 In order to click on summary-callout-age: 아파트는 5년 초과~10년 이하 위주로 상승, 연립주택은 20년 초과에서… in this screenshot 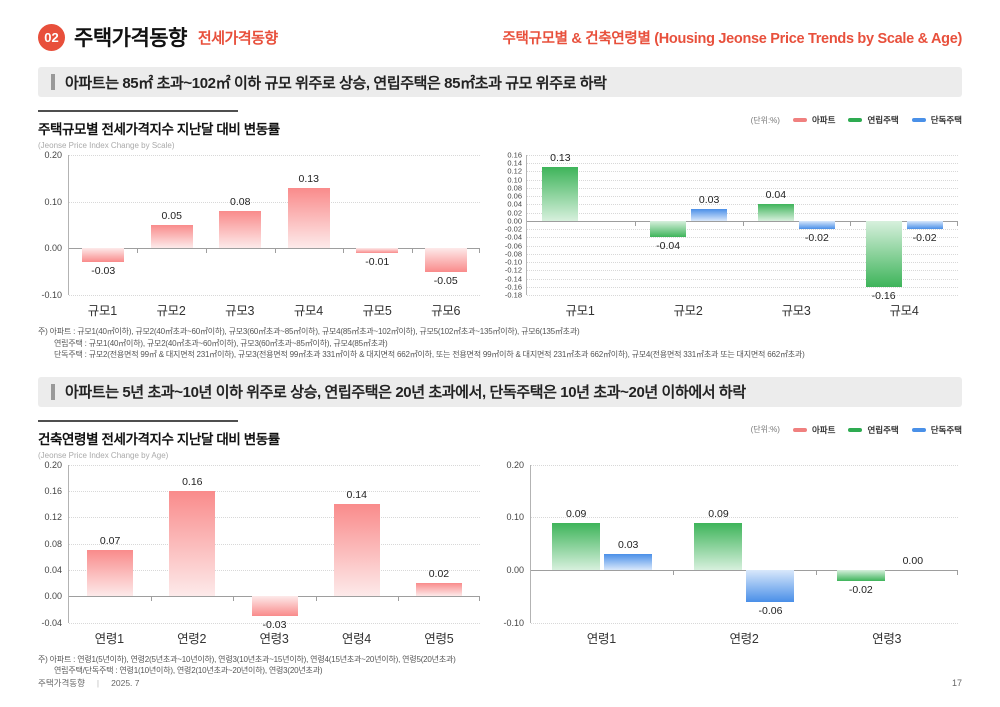, I will do `click(500, 391)`.